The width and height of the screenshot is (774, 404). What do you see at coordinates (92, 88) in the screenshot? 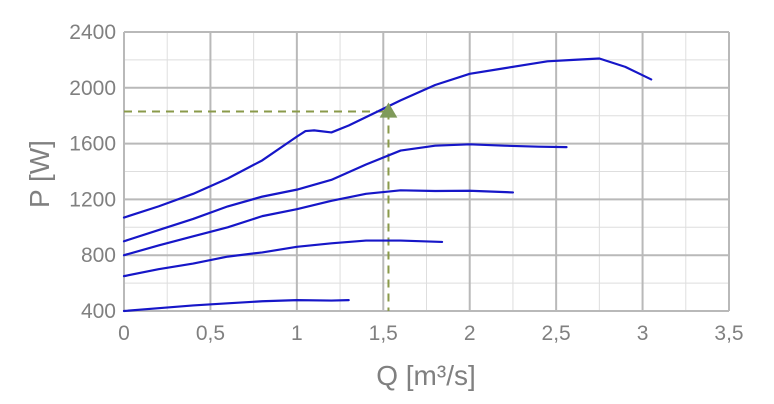
I see `y-tick-label: 2000` at bounding box center [92, 88].